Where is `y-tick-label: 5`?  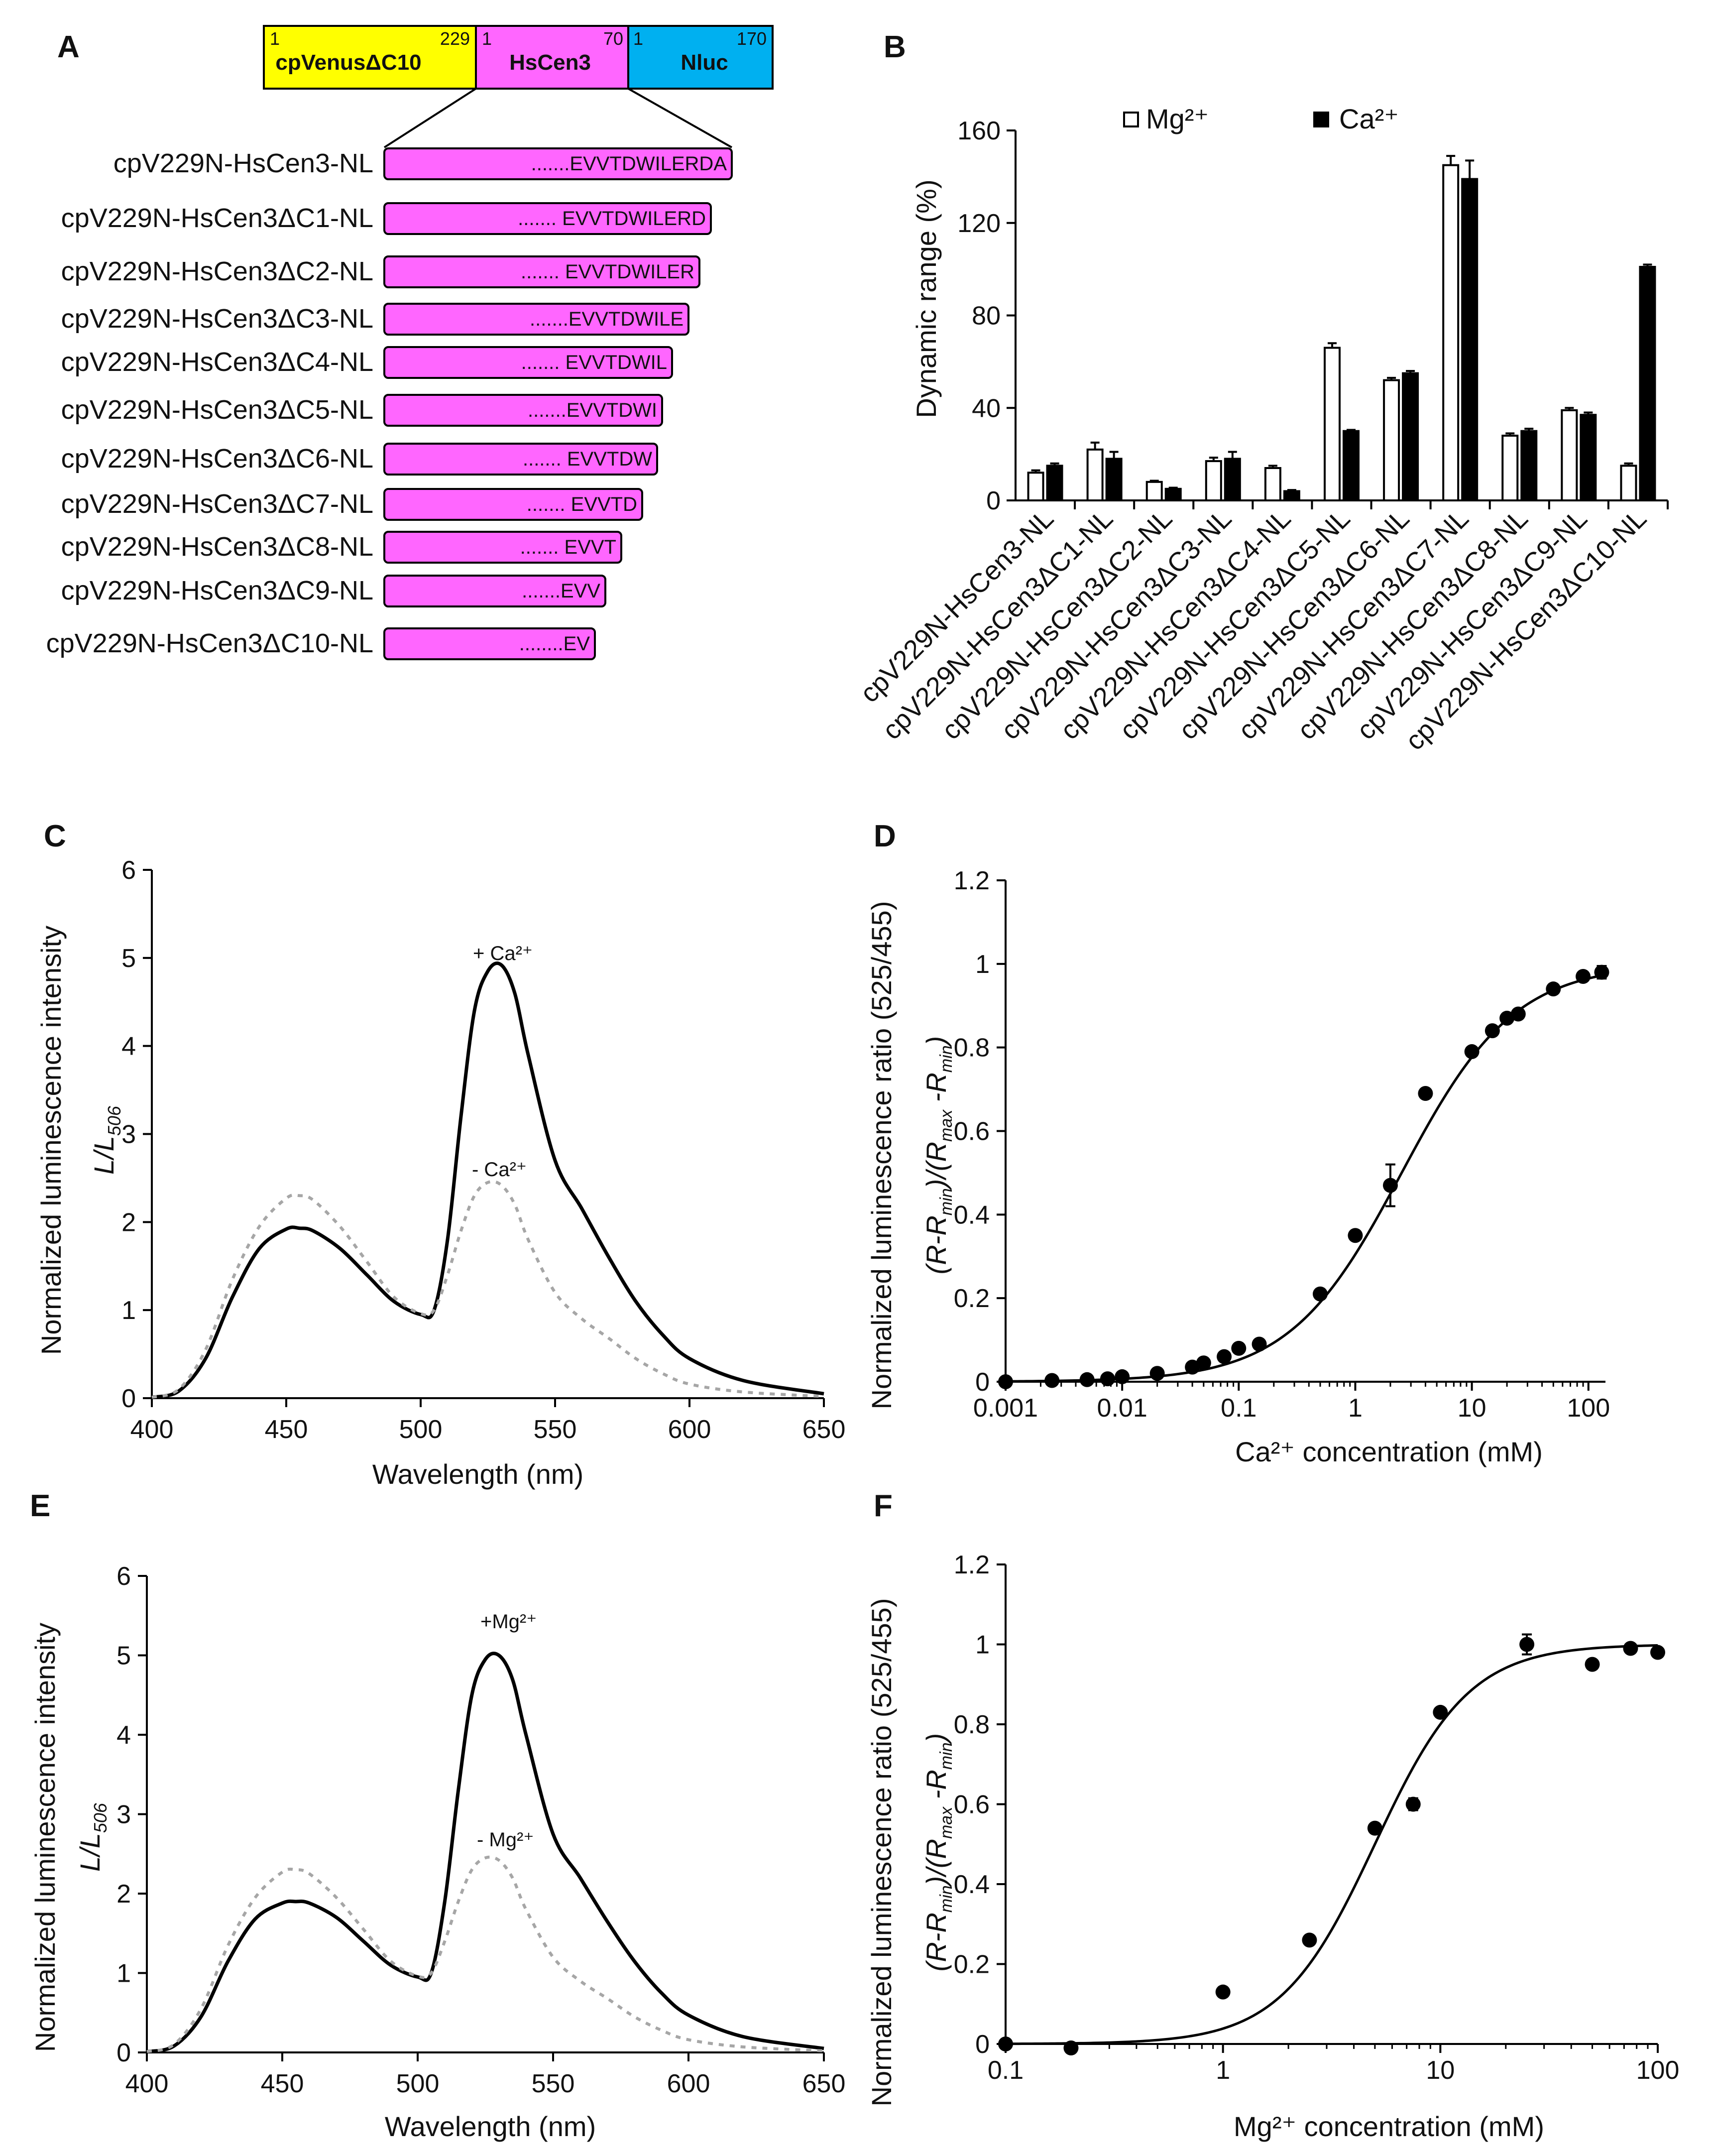
y-tick-label: 5 is located at coordinates (123, 1657).